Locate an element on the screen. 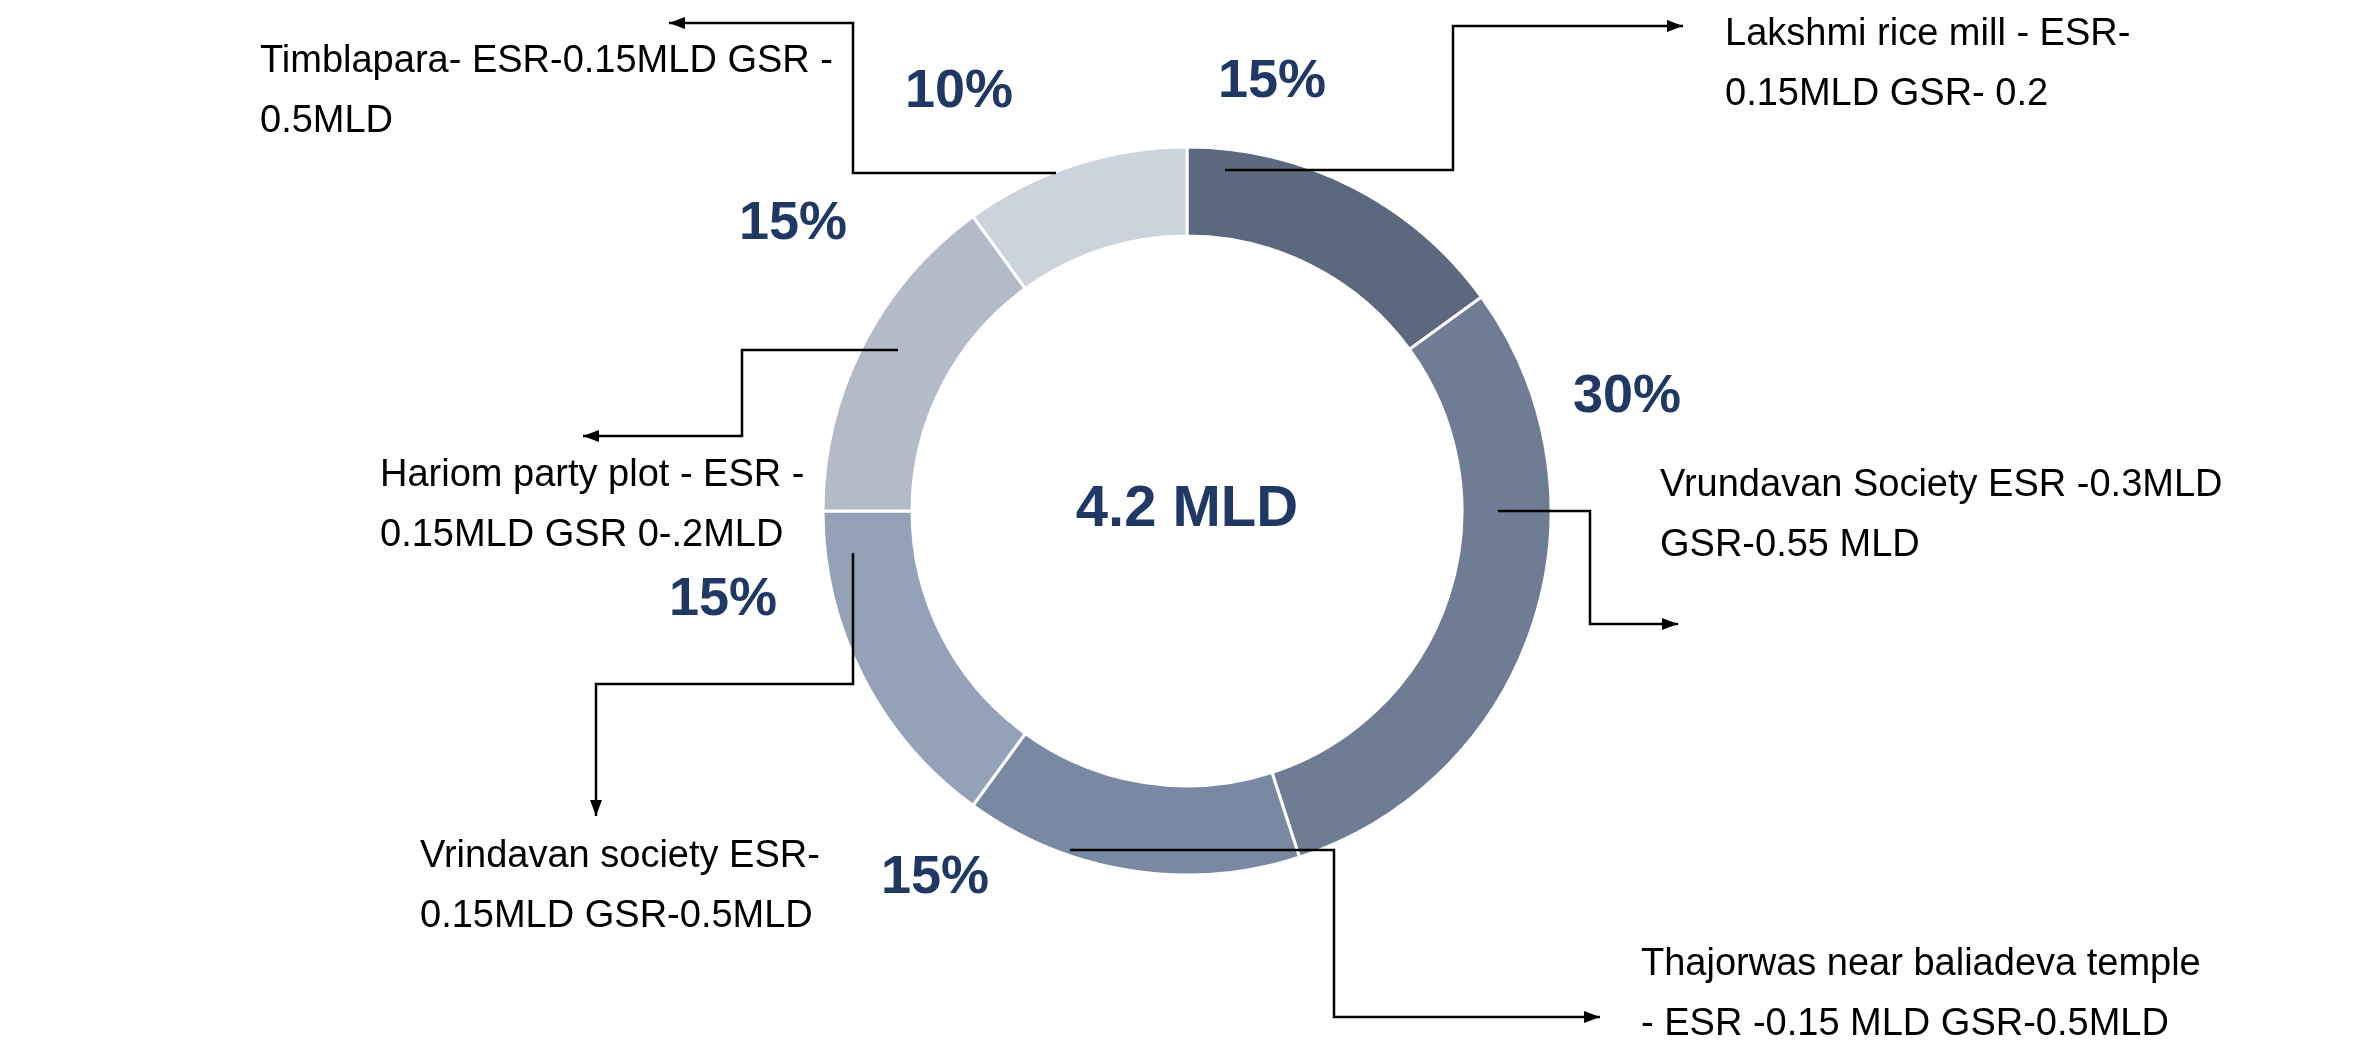 This screenshot has height=1053, width=2356. slice-label: Lakshmi rice mill - ESR- 0.15MLD GSR- 0.2 is located at coordinates (1928, 62).